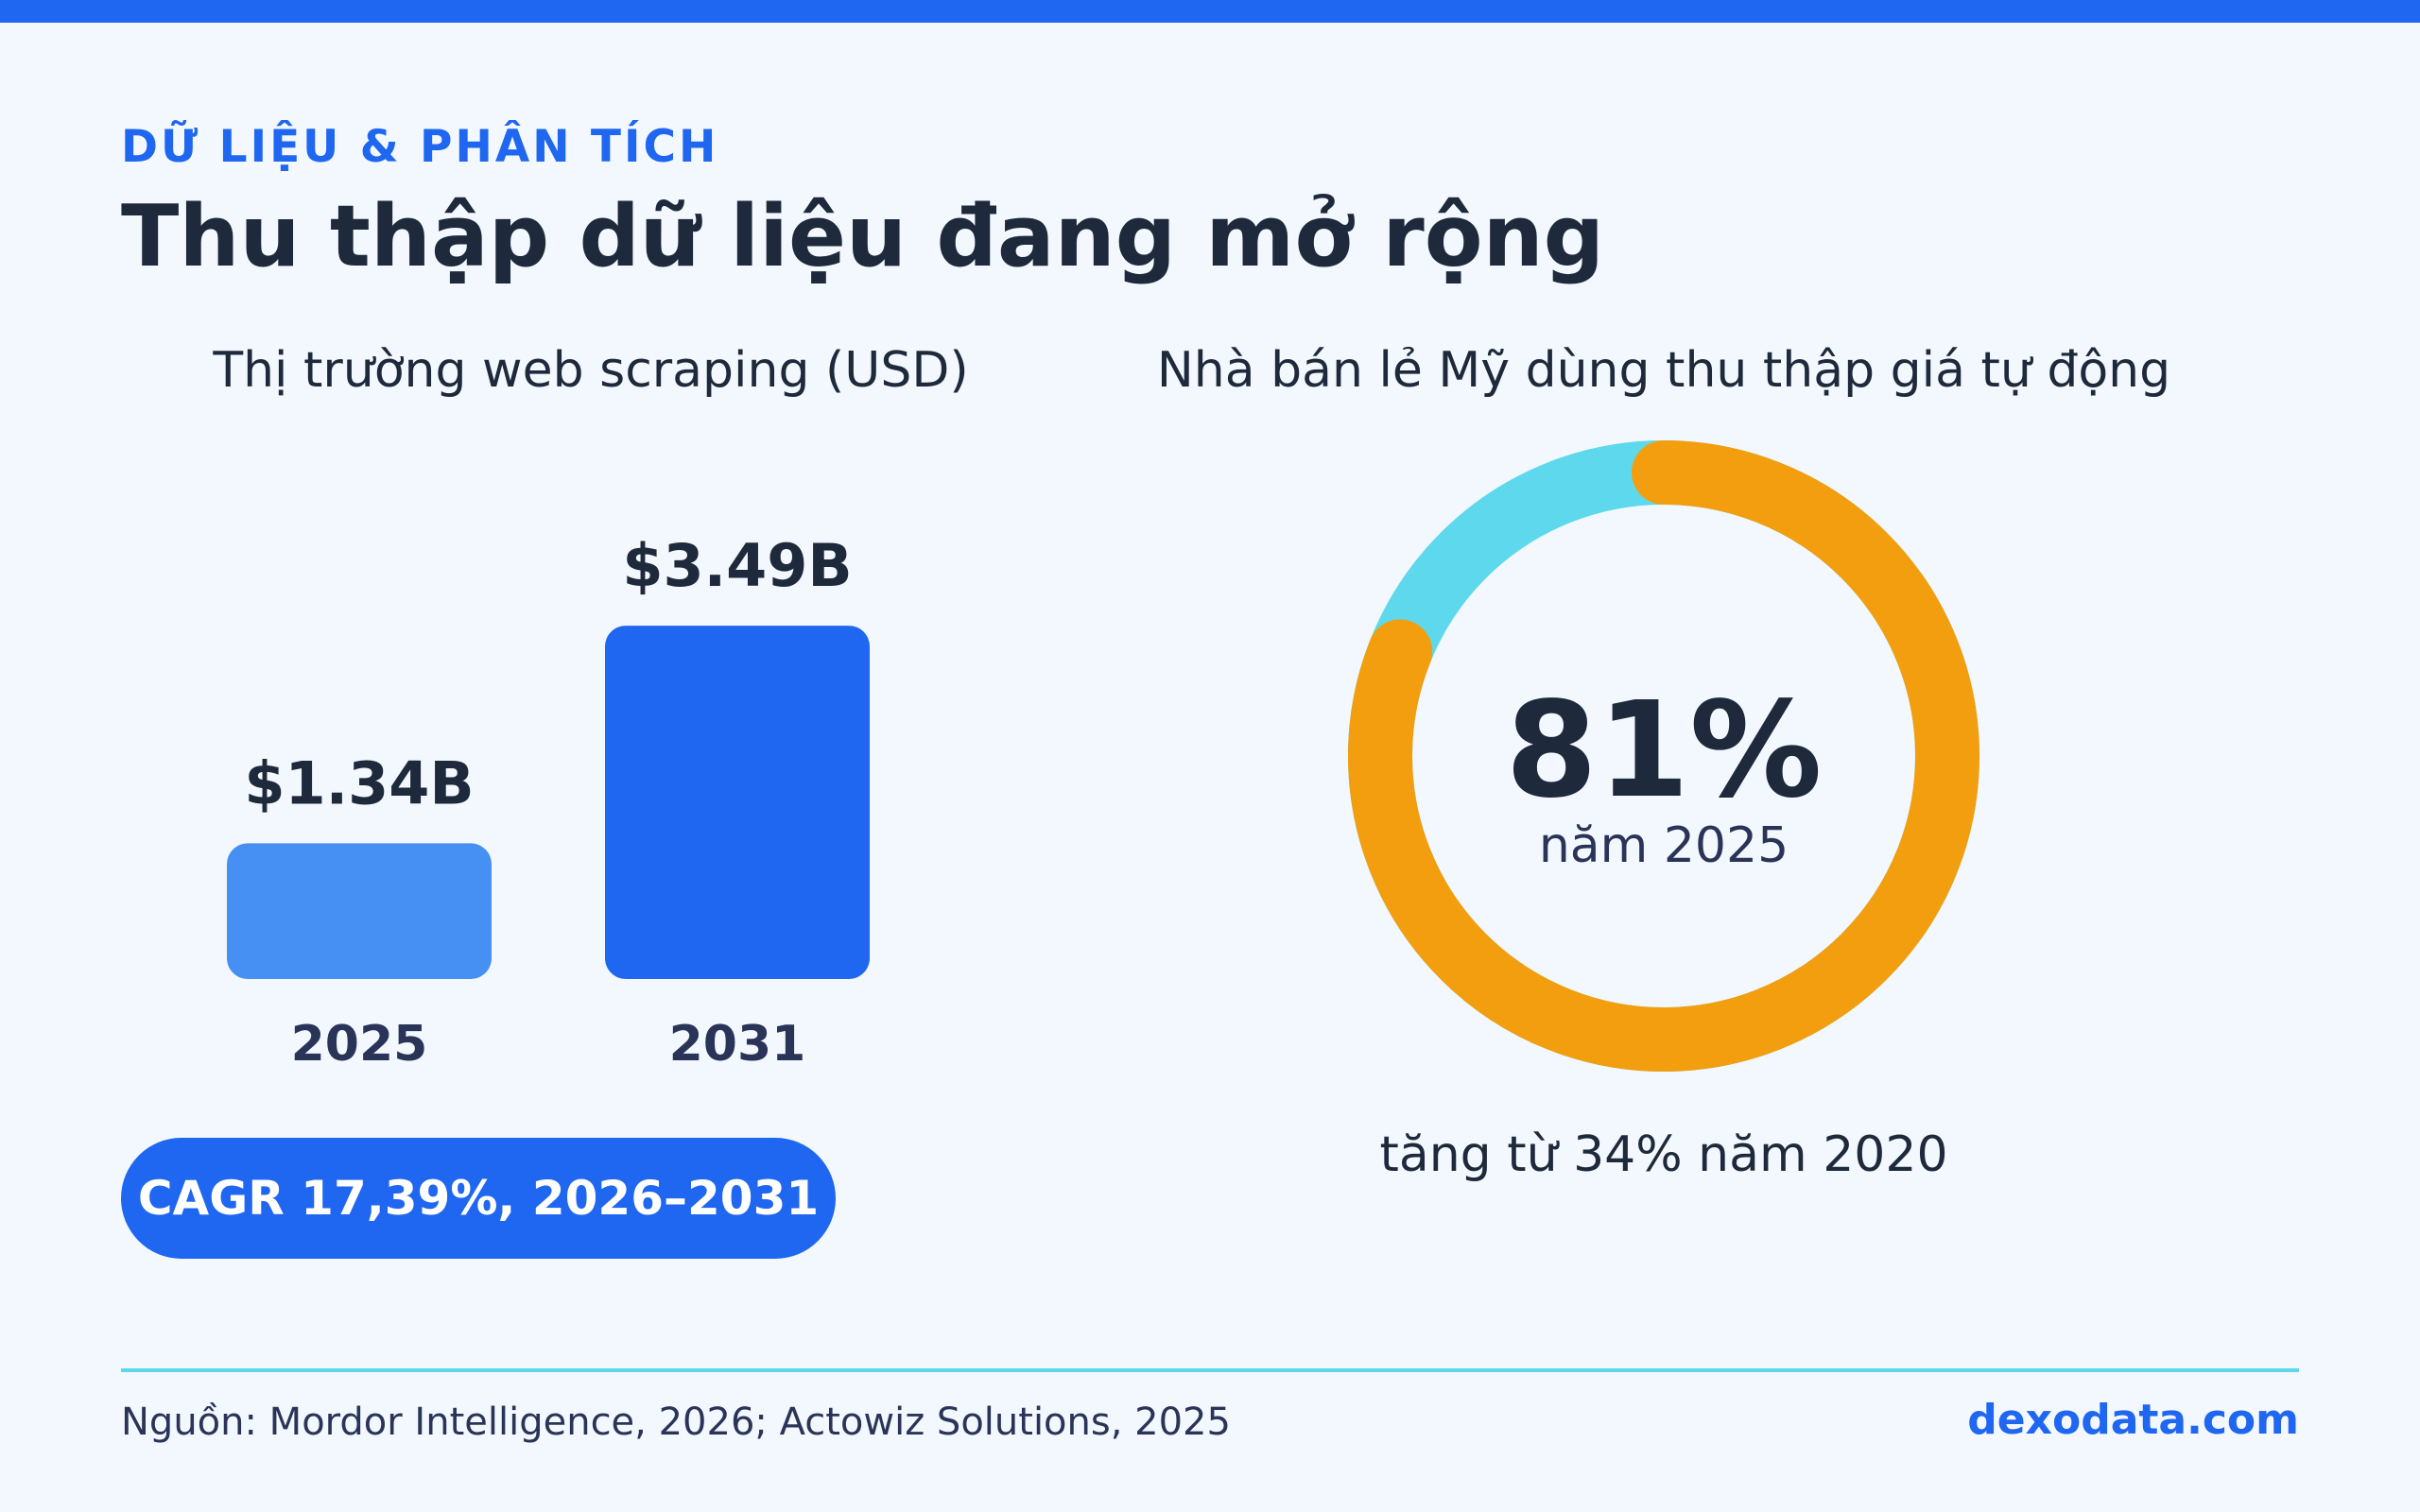 The image size is (2420, 1512). I want to click on donut-chart: 81%năm 2025, so click(1663, 756).